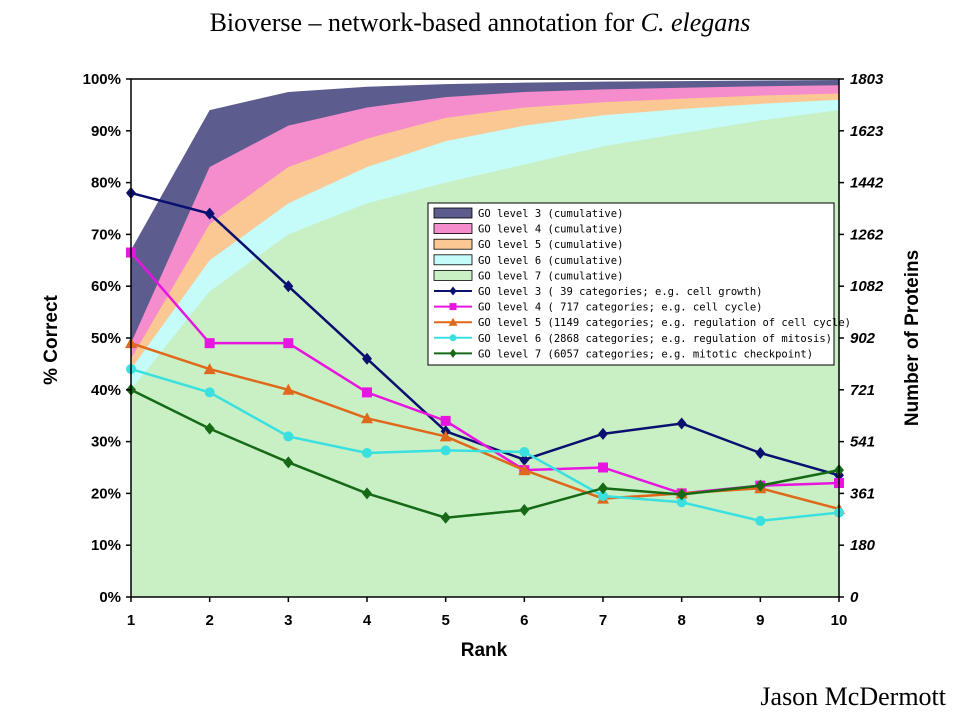  What do you see at coordinates (106, 234) in the screenshot?
I see `y-tick-label: 70%` at bounding box center [106, 234].